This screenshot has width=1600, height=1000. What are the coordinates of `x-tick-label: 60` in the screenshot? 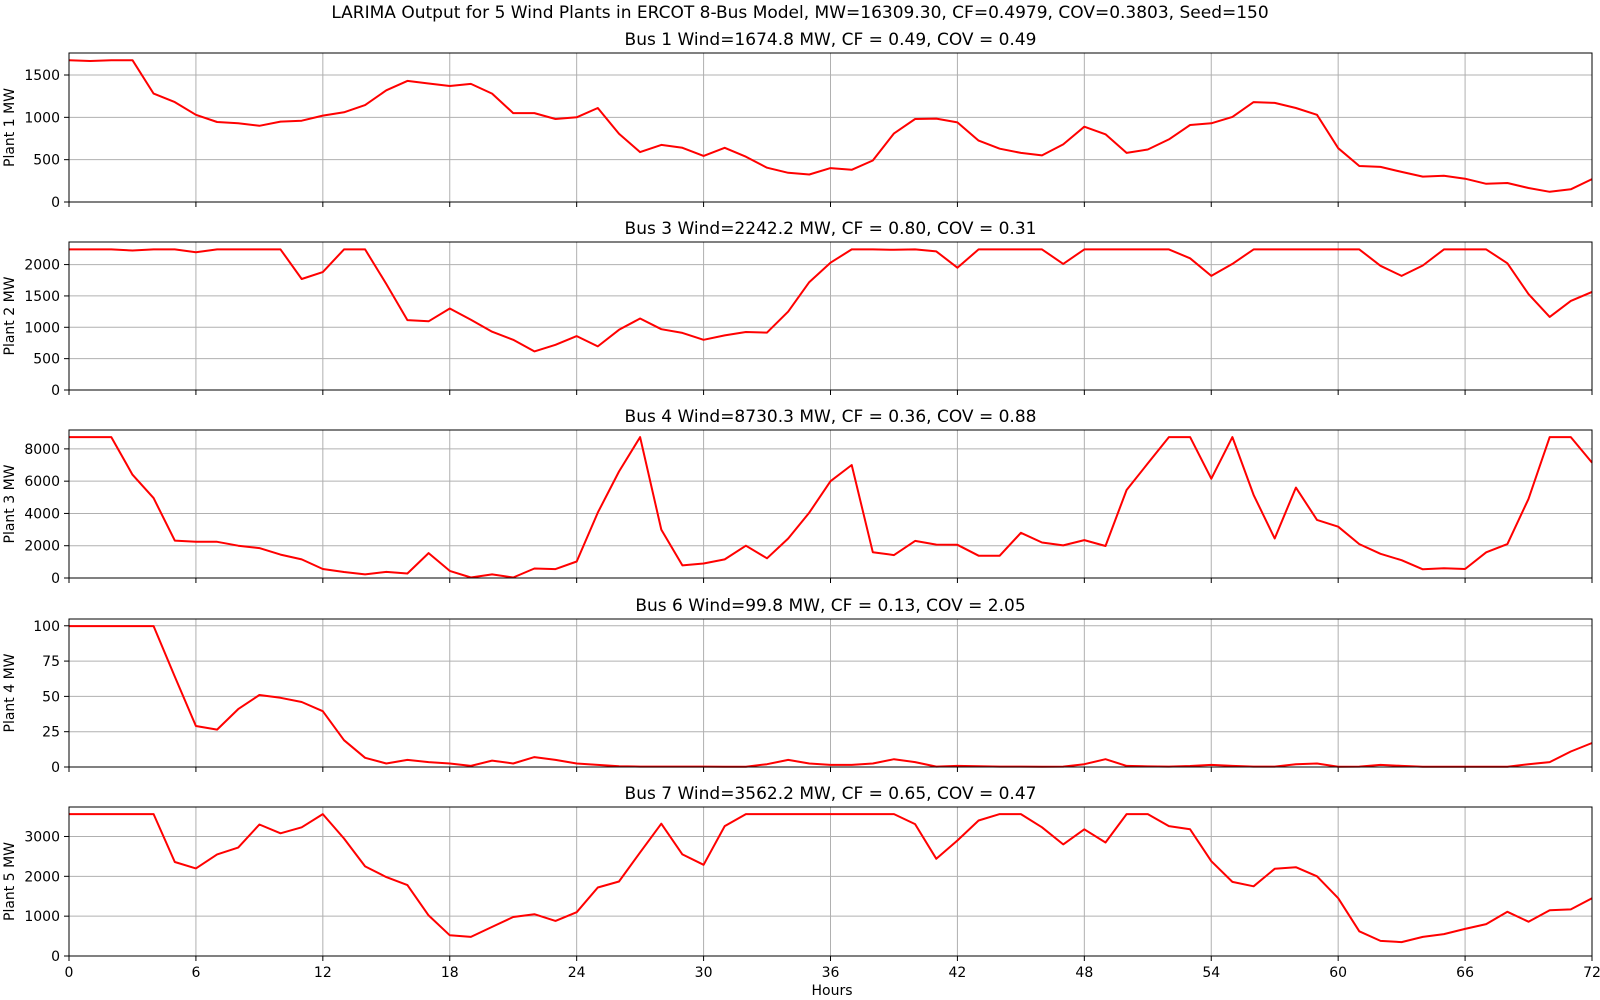 It's located at (1338, 973).